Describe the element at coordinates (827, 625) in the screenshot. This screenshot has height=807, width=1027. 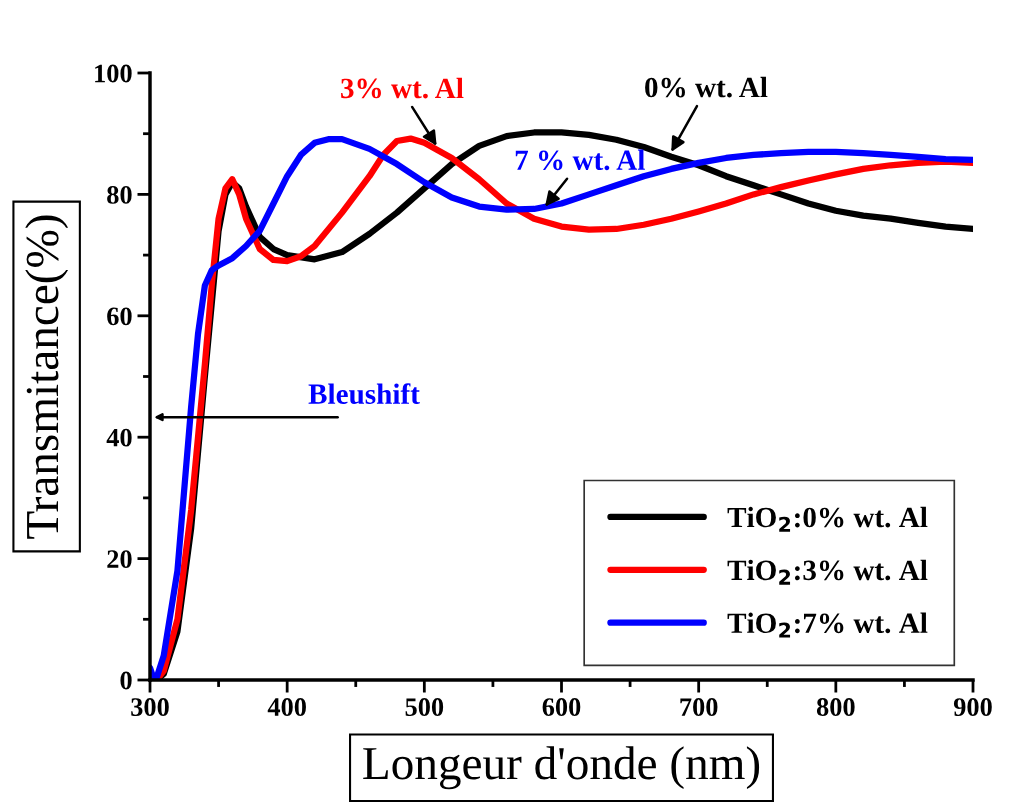
I see `legend-label: TiO$_{2}$:7% wt. Al` at that location.